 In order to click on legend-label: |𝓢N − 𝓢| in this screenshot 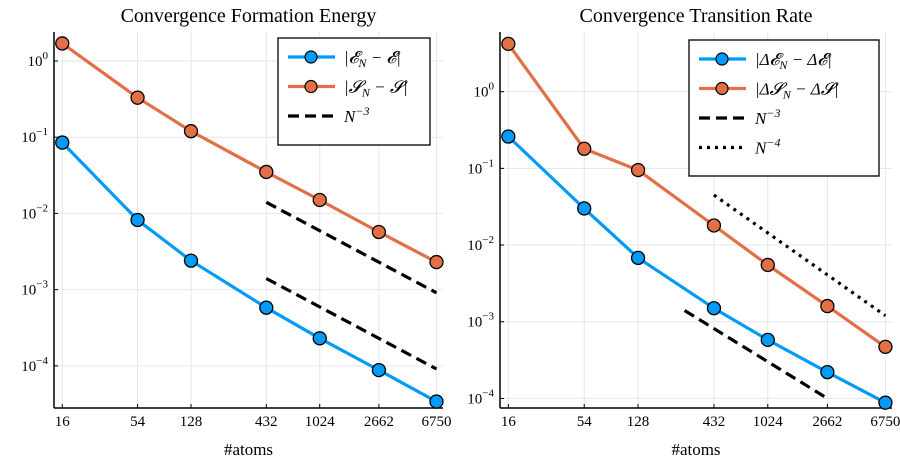, I will do `click(376, 89)`.